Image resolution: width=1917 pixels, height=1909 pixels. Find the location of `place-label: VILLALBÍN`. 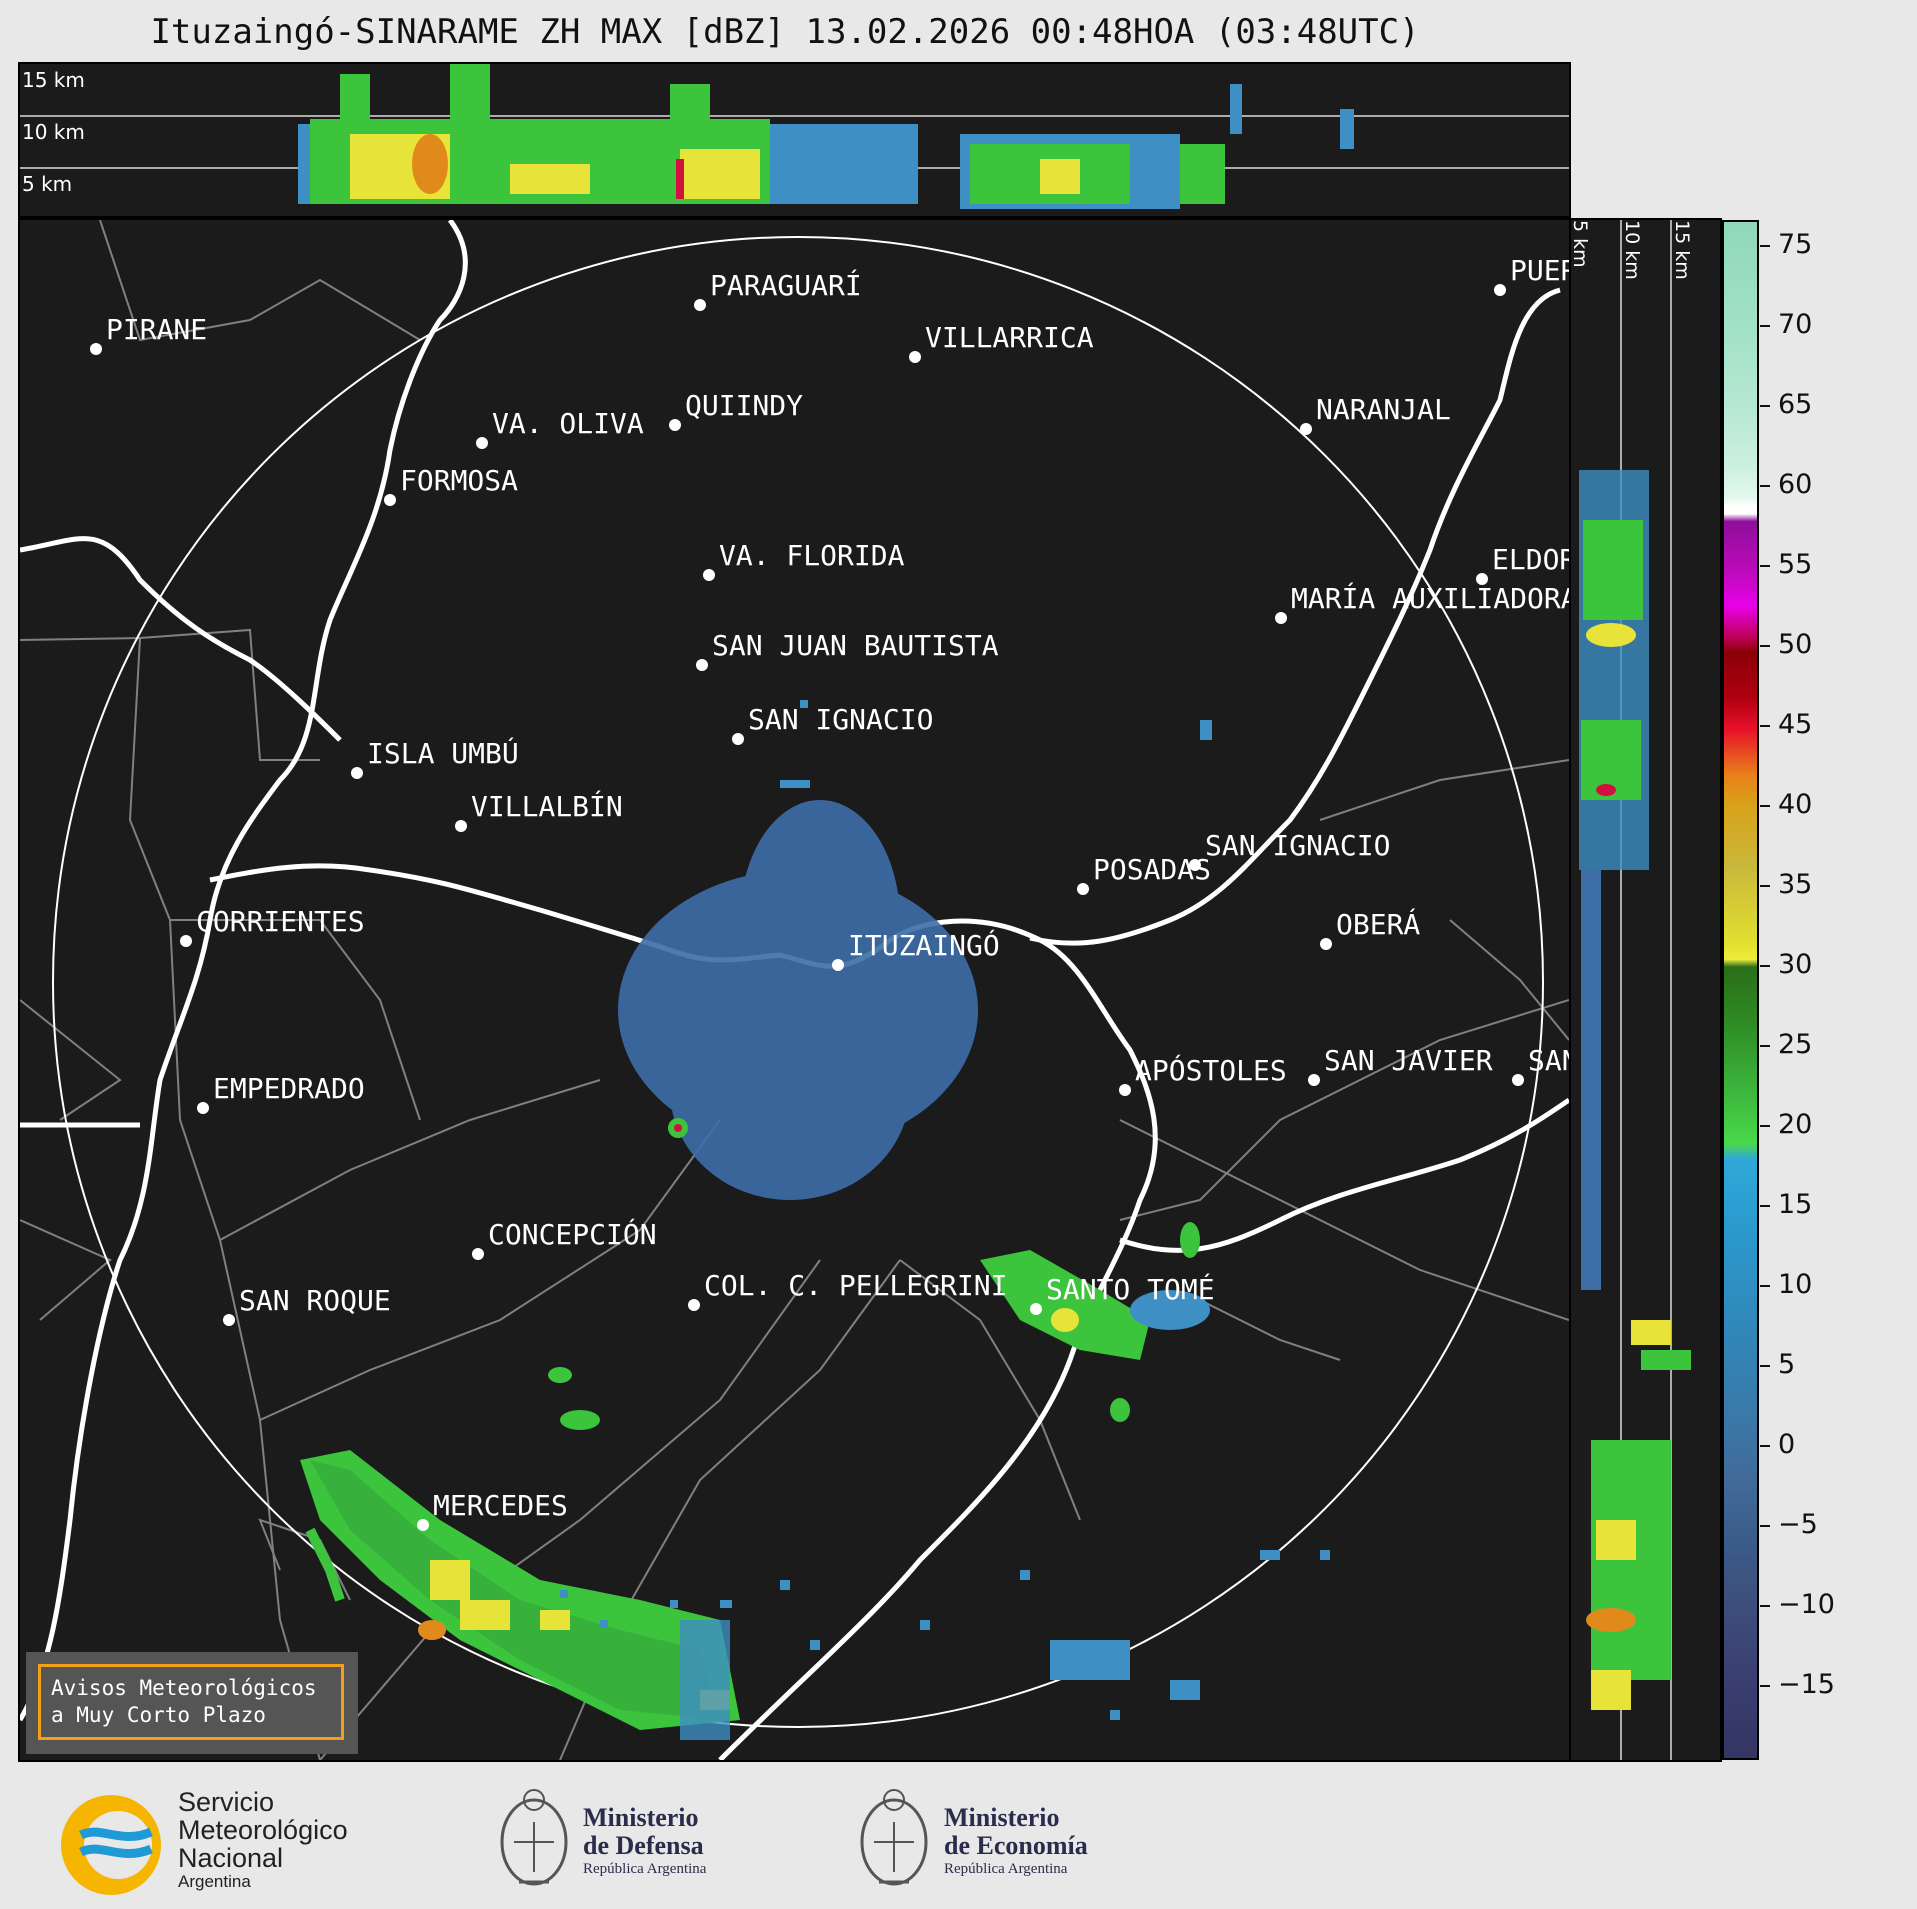

place-label: VILLALBÍN is located at coordinates (547, 806).